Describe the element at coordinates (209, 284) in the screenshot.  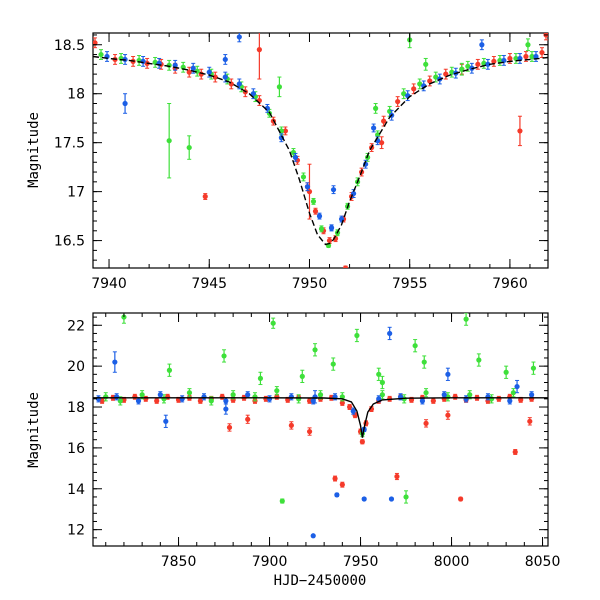
I see `top-x-tick-label: 7945` at that location.